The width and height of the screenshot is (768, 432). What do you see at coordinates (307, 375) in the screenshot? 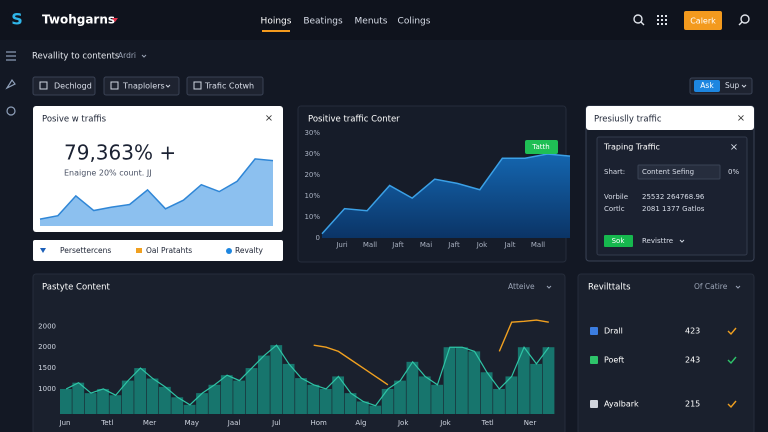
I see `bar-outline` at bounding box center [307, 375].